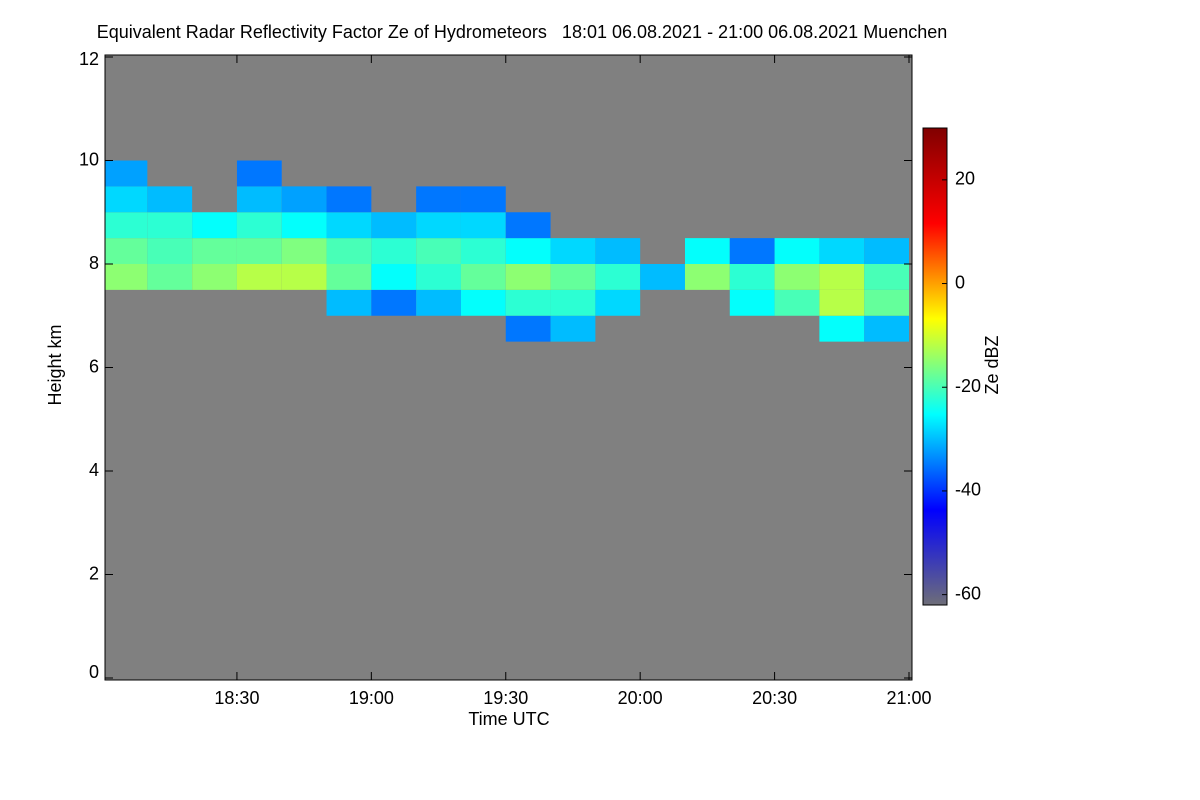 The height and width of the screenshot is (800, 1200). Describe the element at coordinates (94, 263) in the screenshot. I see `y-tick-label: 8` at that location.